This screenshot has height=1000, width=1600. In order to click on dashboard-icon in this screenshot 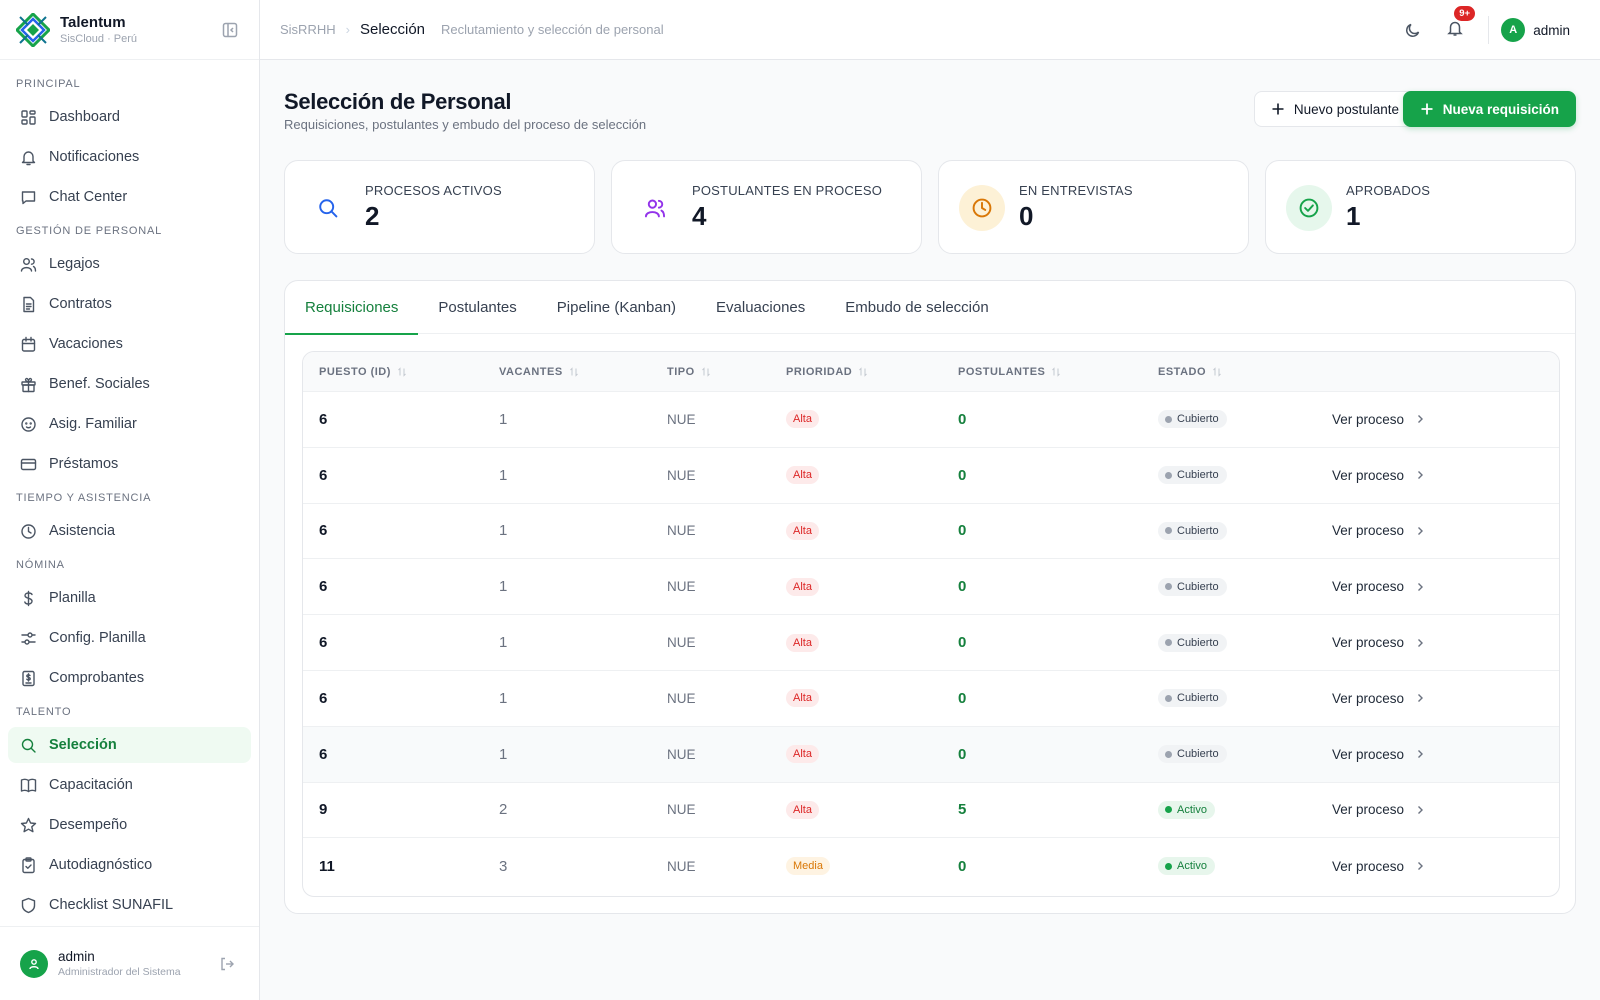, I will do `click(28, 117)`.